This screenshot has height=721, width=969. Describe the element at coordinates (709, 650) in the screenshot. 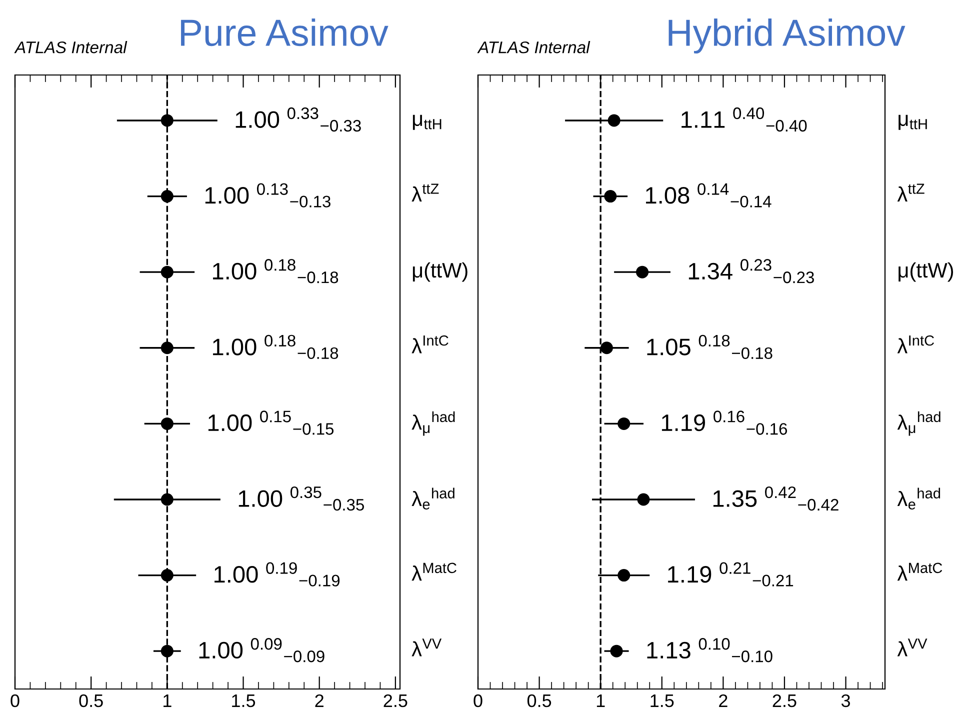

I see `data-label: 1.13 $^{0.10}$$_{−0.10}$` at that location.